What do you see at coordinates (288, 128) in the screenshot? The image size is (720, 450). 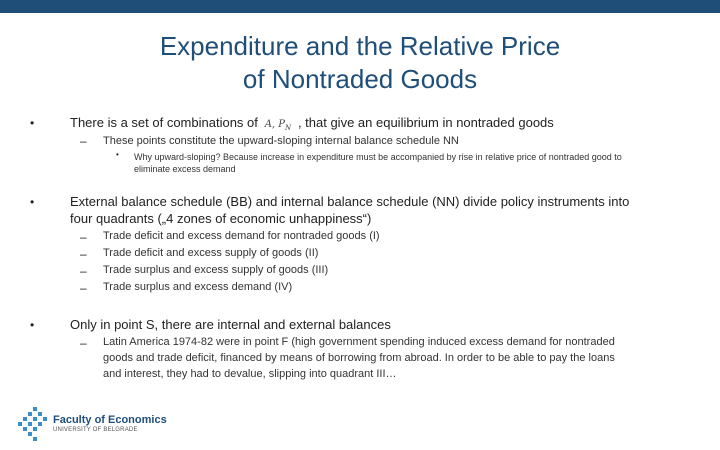 I see `math-subscript: N` at bounding box center [288, 128].